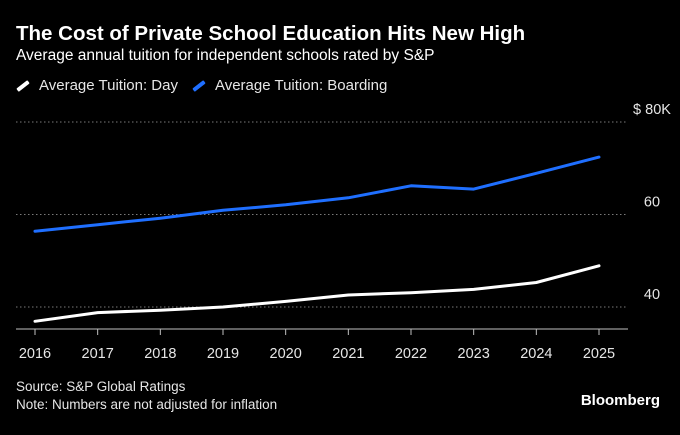 This screenshot has width=680, height=435. I want to click on x-tick-label: 2019, so click(223, 354).